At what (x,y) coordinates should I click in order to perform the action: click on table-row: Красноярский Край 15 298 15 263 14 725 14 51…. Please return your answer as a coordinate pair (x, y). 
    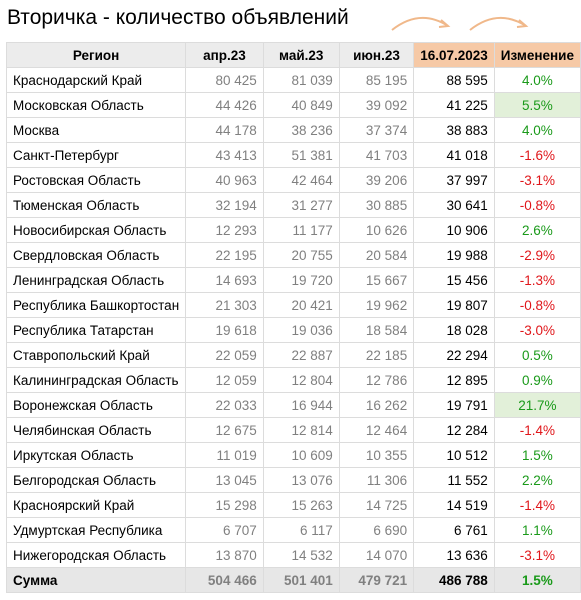
    Looking at the image, I should click on (293, 505).